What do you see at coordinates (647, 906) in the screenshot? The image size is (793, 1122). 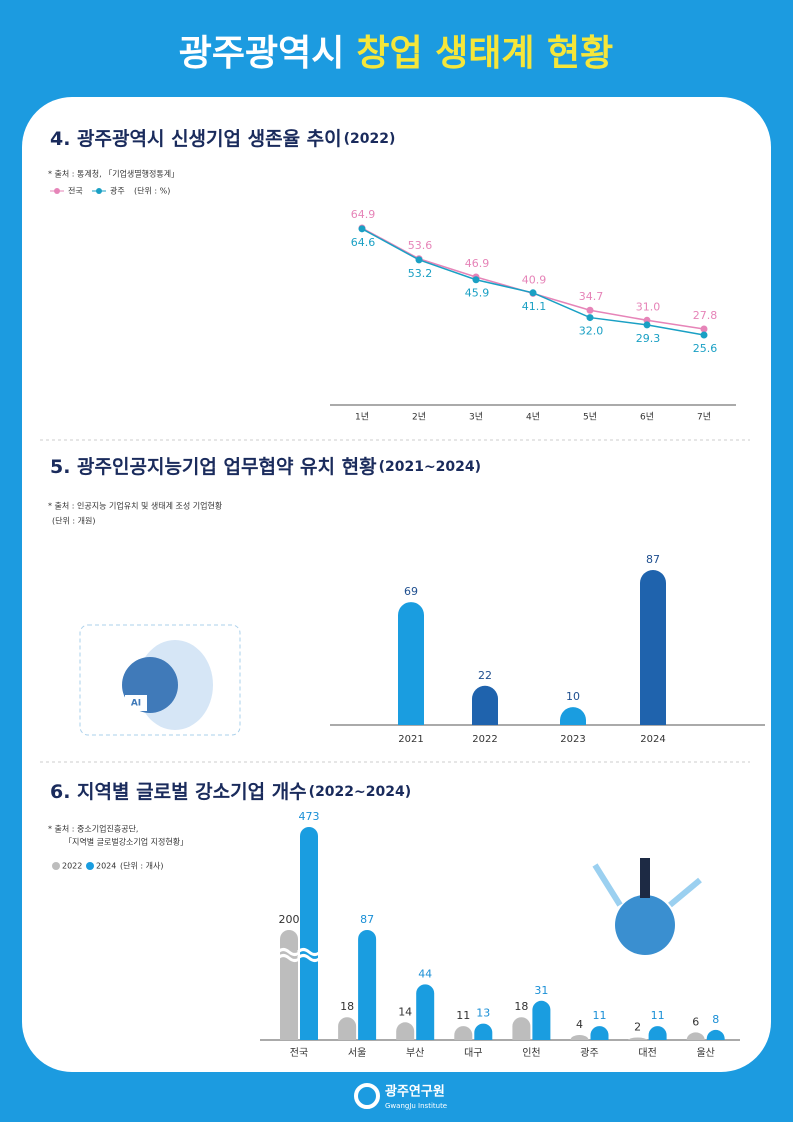 I see `globe-illustration` at bounding box center [647, 906].